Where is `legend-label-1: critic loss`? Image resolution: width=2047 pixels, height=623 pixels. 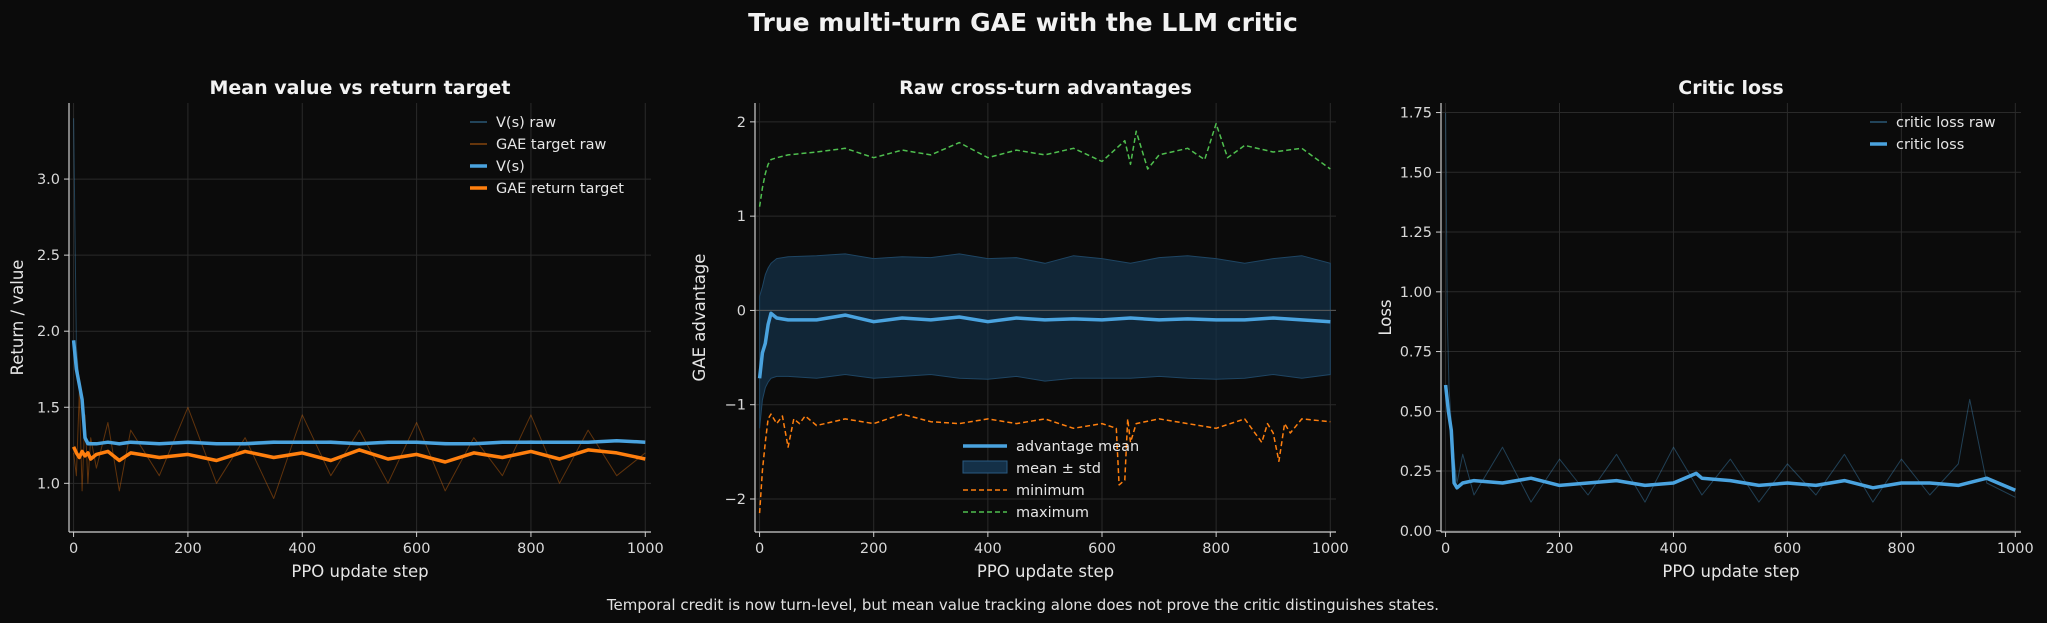
legend-label-1: critic loss is located at coordinates (1930, 145).